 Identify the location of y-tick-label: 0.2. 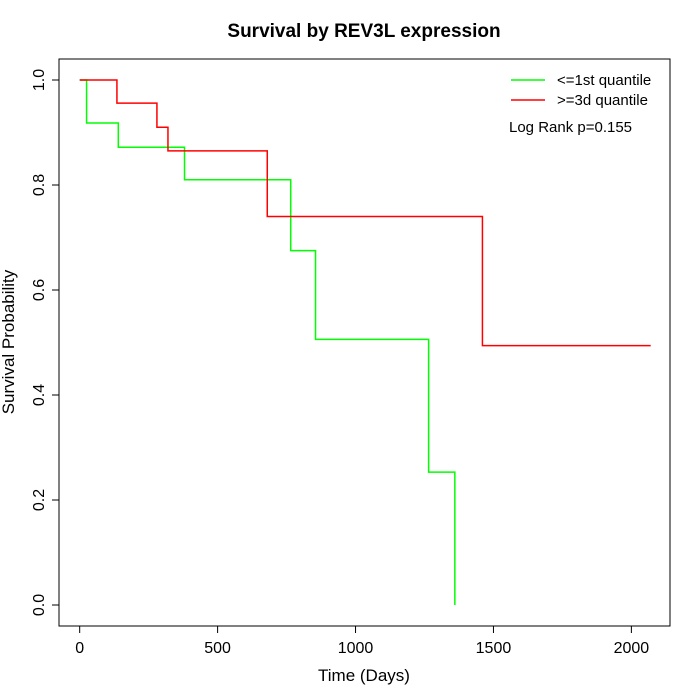
(39, 500).